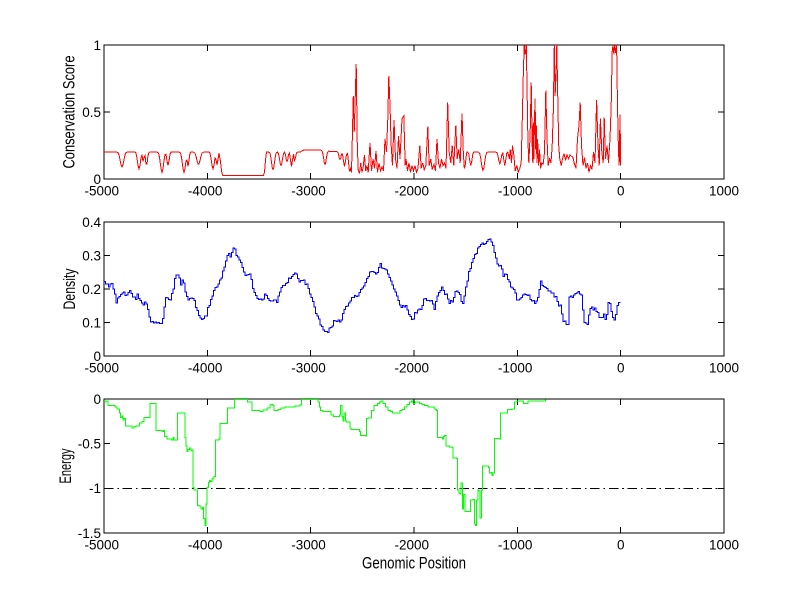 The image size is (800, 604). I want to click on svg-text: -0.5, so click(89, 444).